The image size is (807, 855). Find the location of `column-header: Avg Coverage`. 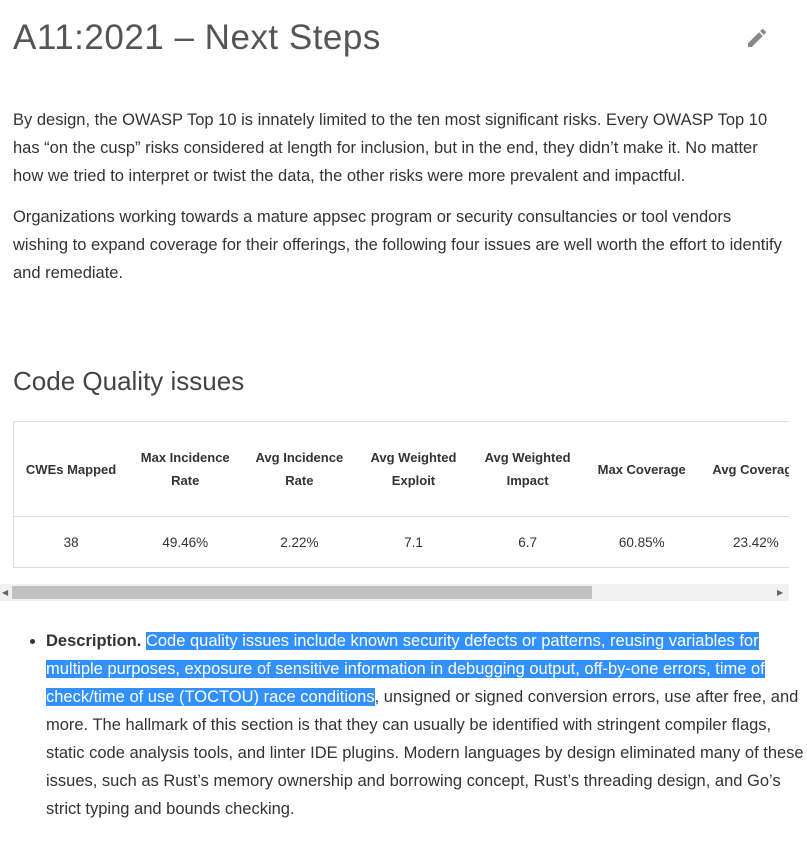

column-header: Avg Coverage is located at coordinates (743, 469).